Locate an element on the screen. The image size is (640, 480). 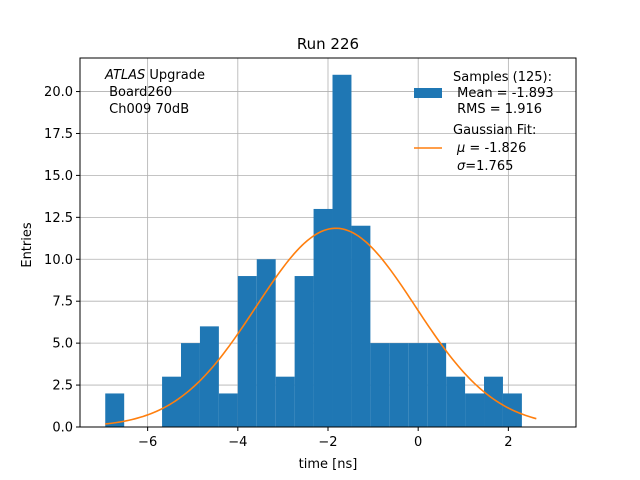
legend-samples-rms: RMS = 1.916 is located at coordinates (497, 109).